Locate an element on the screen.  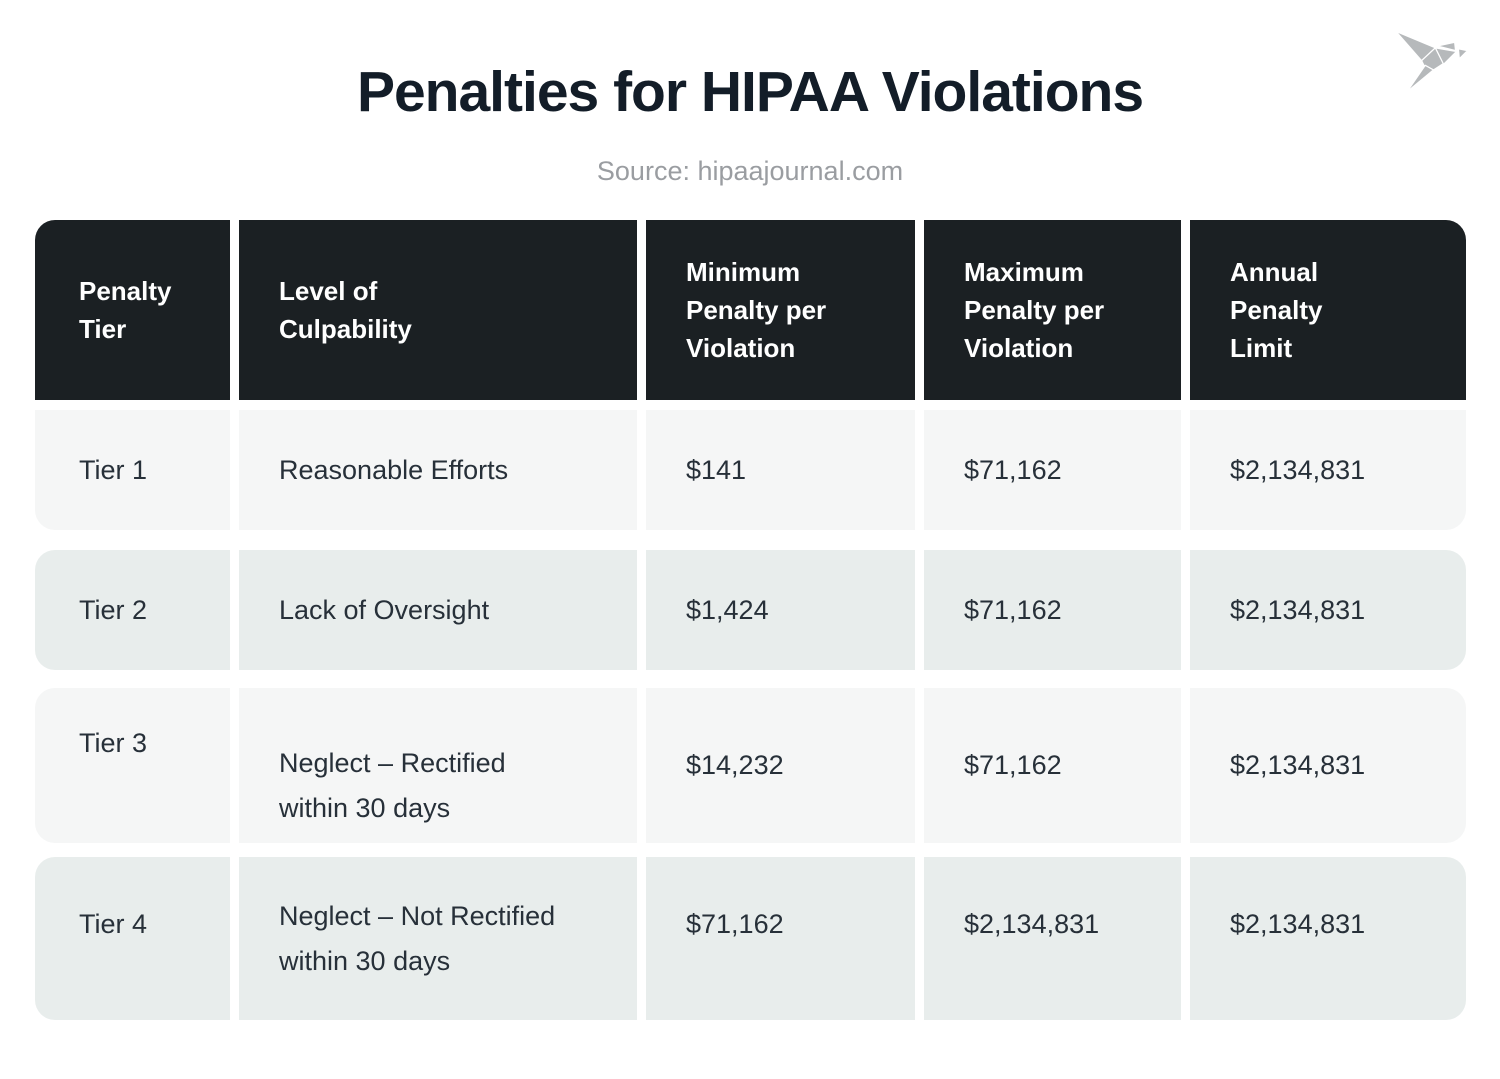
min-penalty-cell: $71,162 is located at coordinates (780, 938).